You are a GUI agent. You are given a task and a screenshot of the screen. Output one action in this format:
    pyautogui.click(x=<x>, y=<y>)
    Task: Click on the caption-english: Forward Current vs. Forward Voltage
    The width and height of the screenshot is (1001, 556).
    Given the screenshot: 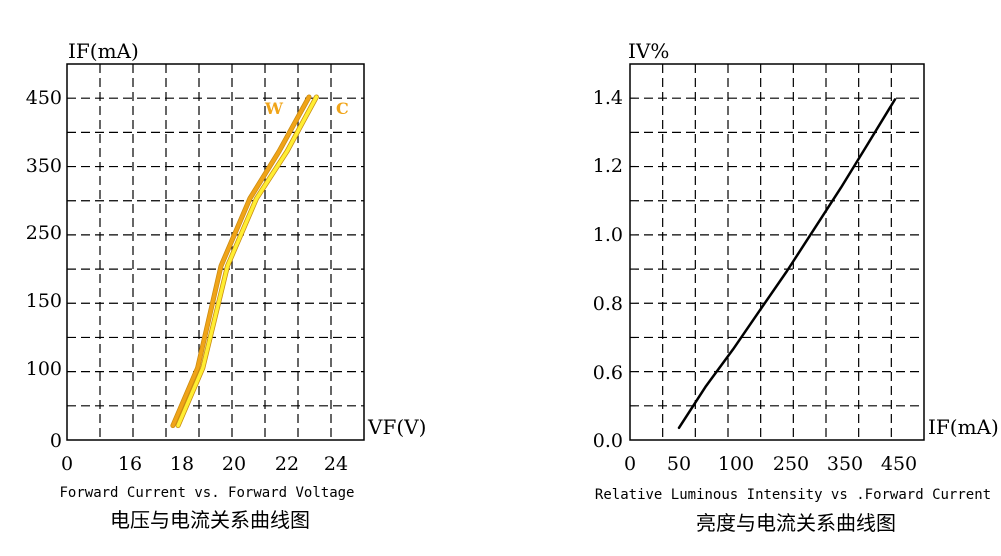 What is the action you would take?
    pyautogui.click(x=206, y=493)
    